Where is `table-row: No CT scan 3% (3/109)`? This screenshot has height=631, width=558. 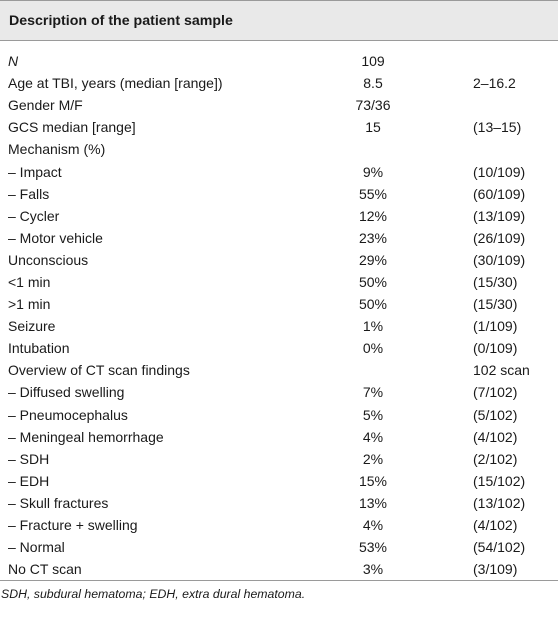
table-row: No CT scan 3% (3/109) is located at coordinates (279, 569).